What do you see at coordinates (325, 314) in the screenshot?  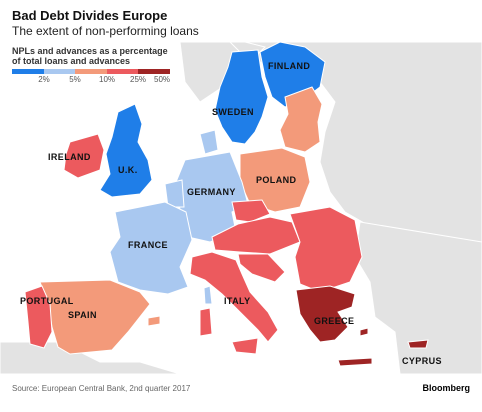 I see `country-greece` at bounding box center [325, 314].